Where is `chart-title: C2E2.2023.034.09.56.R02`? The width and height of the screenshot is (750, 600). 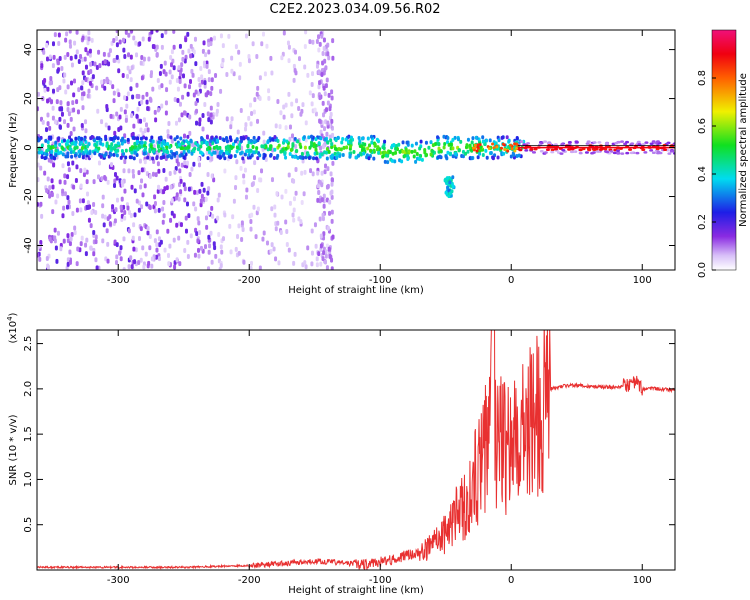 chart-title: C2E2.2023.034.09.56.R02 is located at coordinates (355, 9).